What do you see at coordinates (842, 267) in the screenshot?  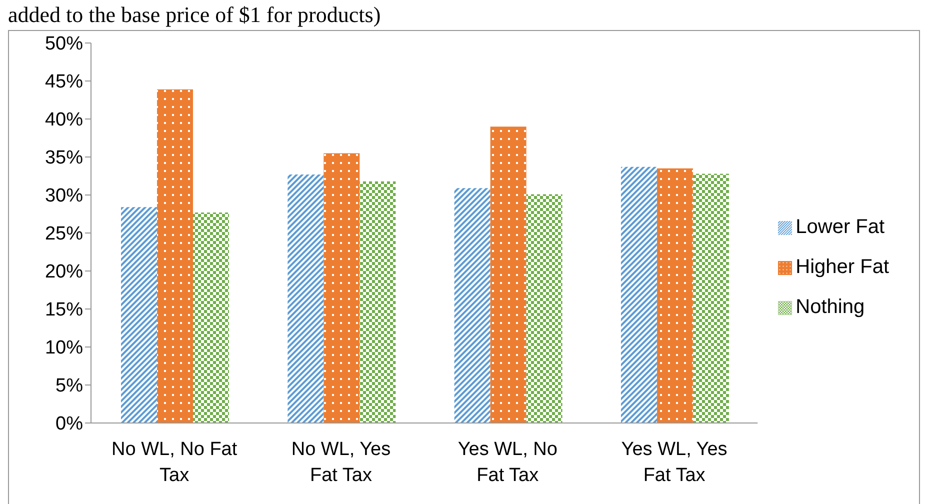 I see `legend-label: Higher Fat` at bounding box center [842, 267].